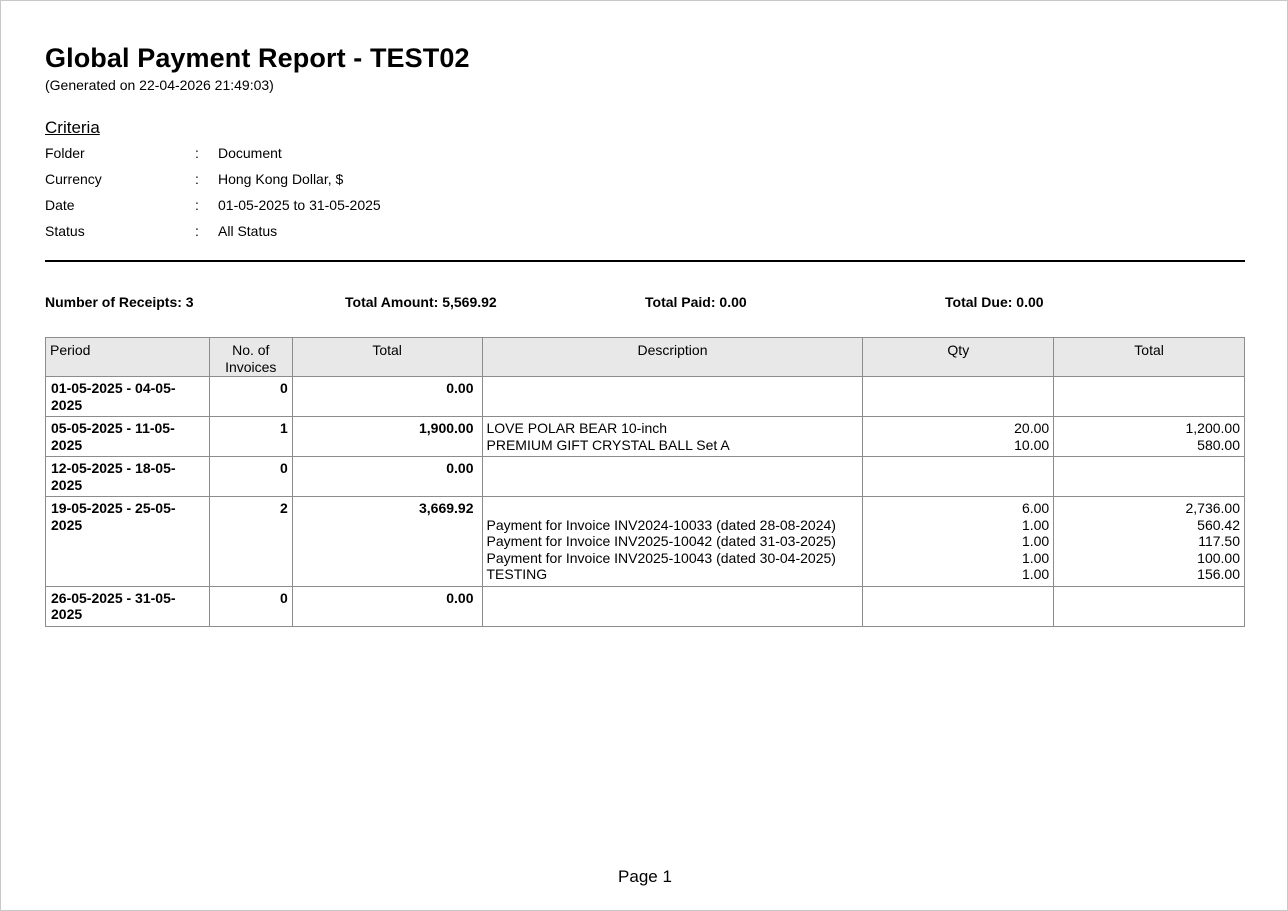 The image size is (1288, 911). I want to click on row-total: 1,900.00, so click(387, 436).